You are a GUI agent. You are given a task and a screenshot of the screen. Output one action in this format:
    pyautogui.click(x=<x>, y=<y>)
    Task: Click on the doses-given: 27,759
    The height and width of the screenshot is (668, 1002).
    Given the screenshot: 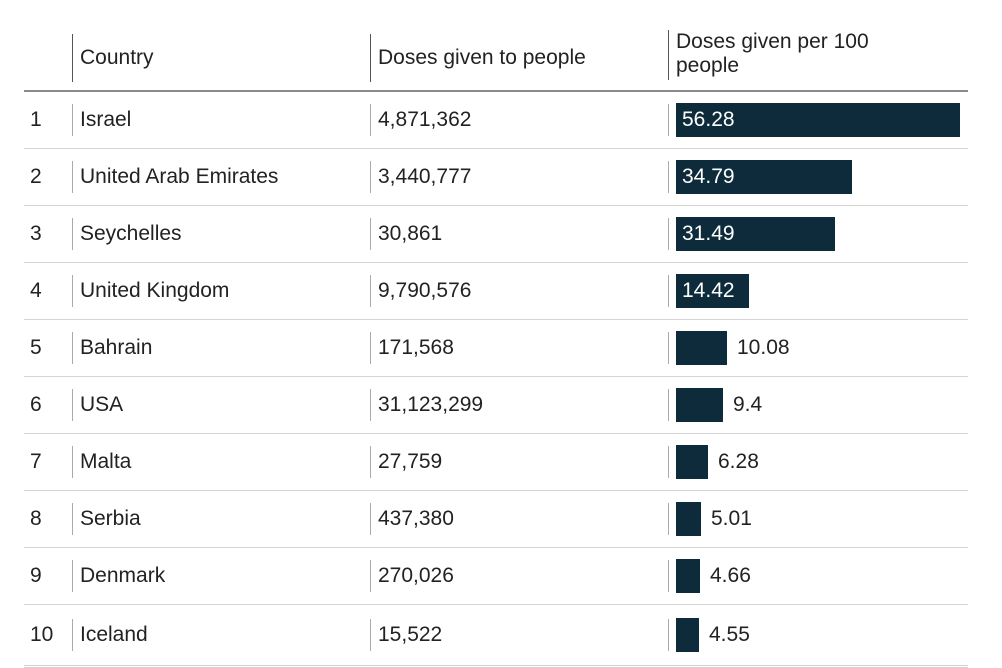 What is the action you would take?
    pyautogui.click(x=519, y=462)
    